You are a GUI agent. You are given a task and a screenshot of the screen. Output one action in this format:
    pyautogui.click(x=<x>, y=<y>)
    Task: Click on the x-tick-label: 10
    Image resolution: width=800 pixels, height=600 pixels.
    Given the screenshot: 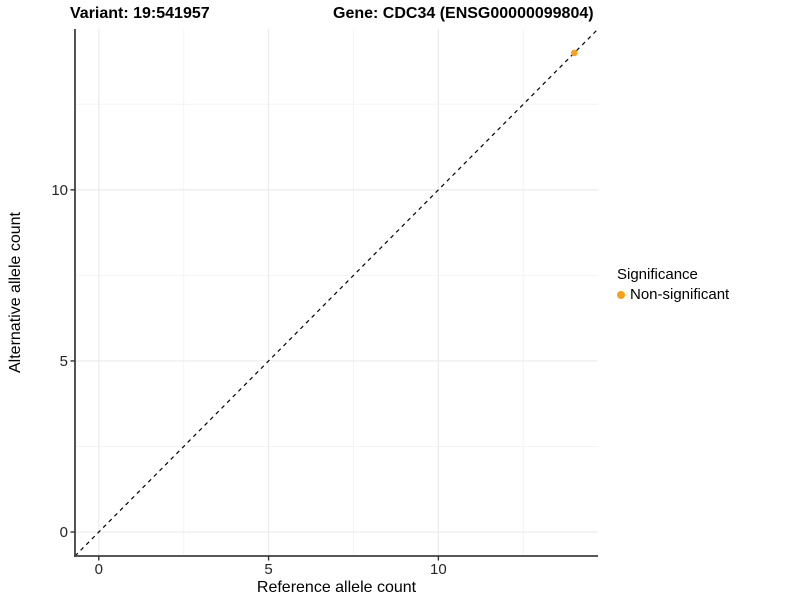 What is the action you would take?
    pyautogui.click(x=438, y=569)
    